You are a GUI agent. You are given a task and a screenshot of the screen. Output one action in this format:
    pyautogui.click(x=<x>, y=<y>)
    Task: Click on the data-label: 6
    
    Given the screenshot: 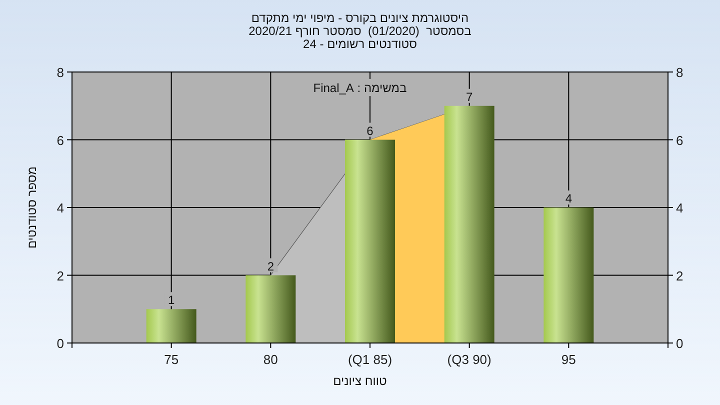 What is the action you would take?
    pyautogui.click(x=370, y=131)
    